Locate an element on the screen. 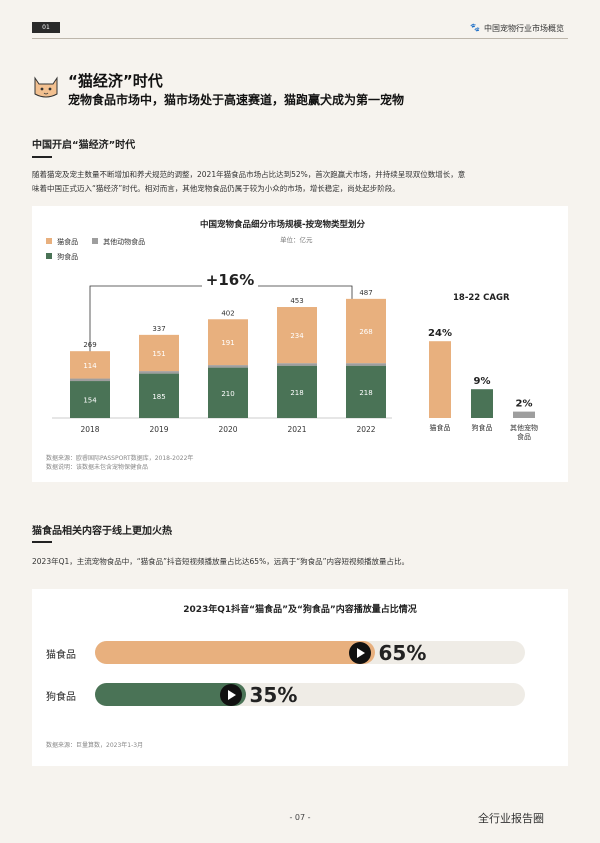 This screenshot has width=600, height=843. total-label: 269 is located at coordinates (89, 345).